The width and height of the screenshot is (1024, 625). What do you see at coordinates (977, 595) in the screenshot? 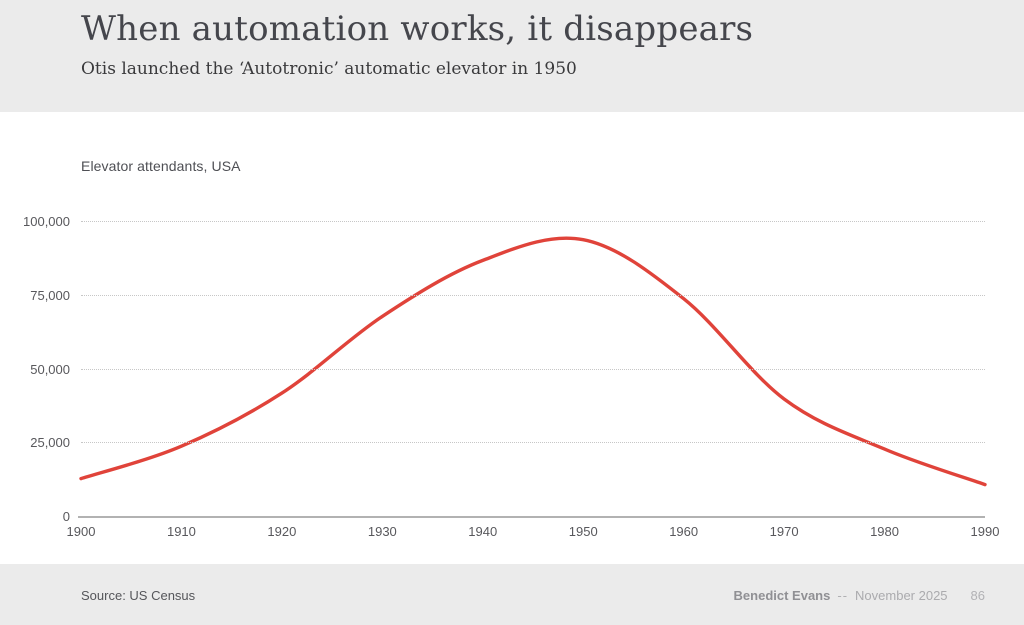
I see `page-number: 86` at bounding box center [977, 595].